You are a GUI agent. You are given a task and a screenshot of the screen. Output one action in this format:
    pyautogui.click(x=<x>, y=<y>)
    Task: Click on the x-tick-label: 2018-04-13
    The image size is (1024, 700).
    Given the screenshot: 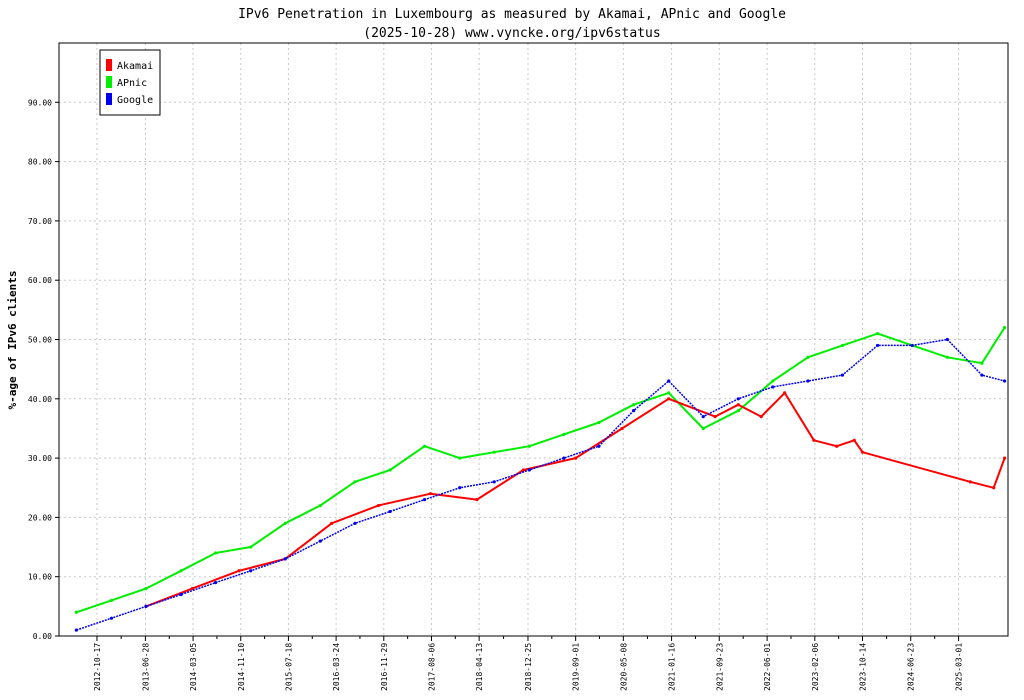 What is the action you would take?
    pyautogui.click(x=479, y=667)
    